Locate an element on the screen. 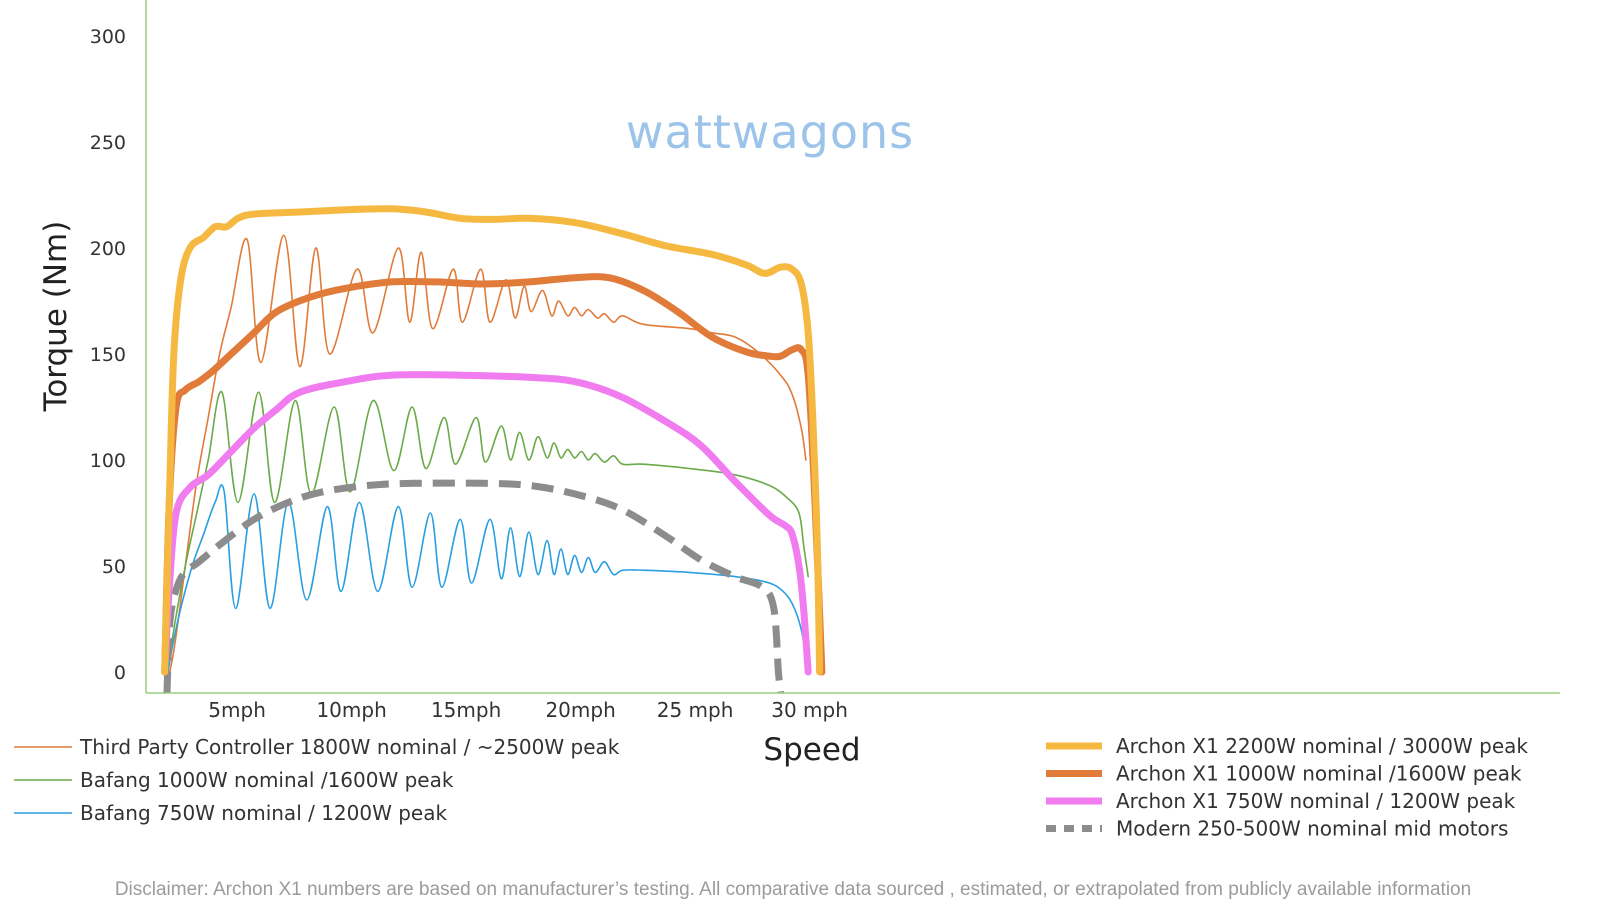 The height and width of the screenshot is (902, 1600). x-axis-title: Speed is located at coordinates (811, 750).